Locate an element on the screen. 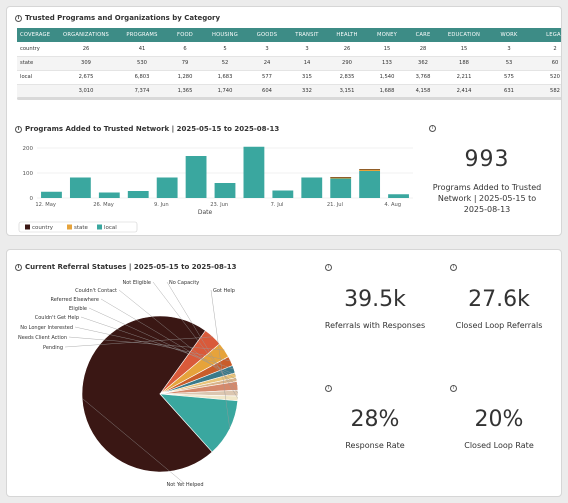 This screenshot has width=568, height=503. table-cell: 290 is located at coordinates (347, 63).